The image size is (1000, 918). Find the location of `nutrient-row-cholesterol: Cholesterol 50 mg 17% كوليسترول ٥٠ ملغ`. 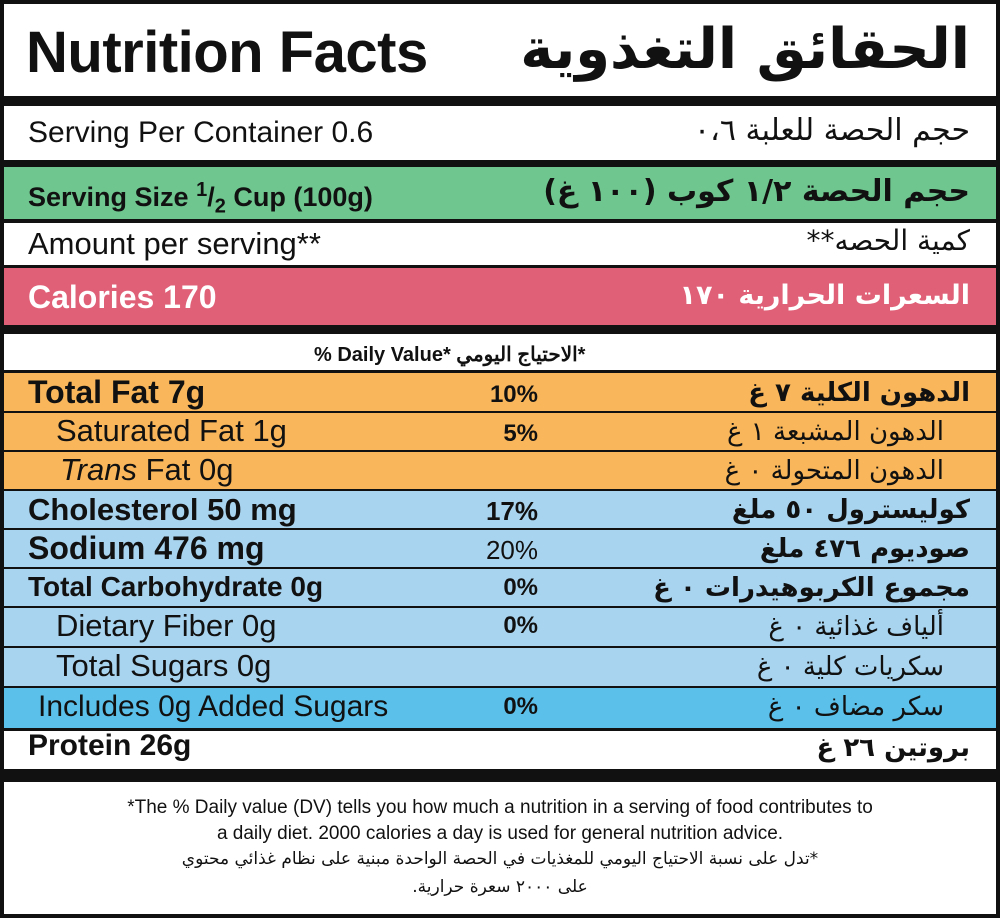

nutrient-row-cholesterol: Cholesterol 50 mg 17% كوليسترول ٥٠ ملغ is located at coordinates (500, 509).